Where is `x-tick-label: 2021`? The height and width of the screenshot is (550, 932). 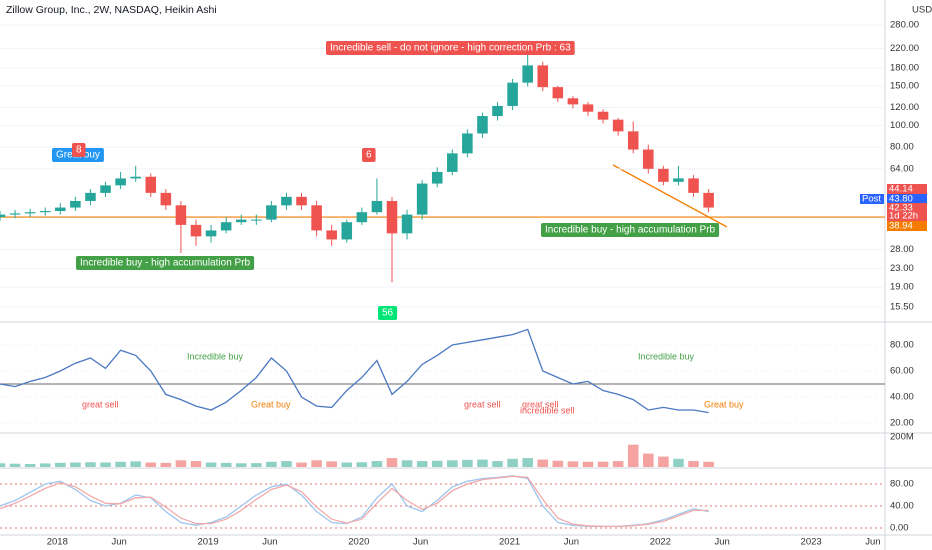
x-tick-label: 2021 is located at coordinates (509, 542).